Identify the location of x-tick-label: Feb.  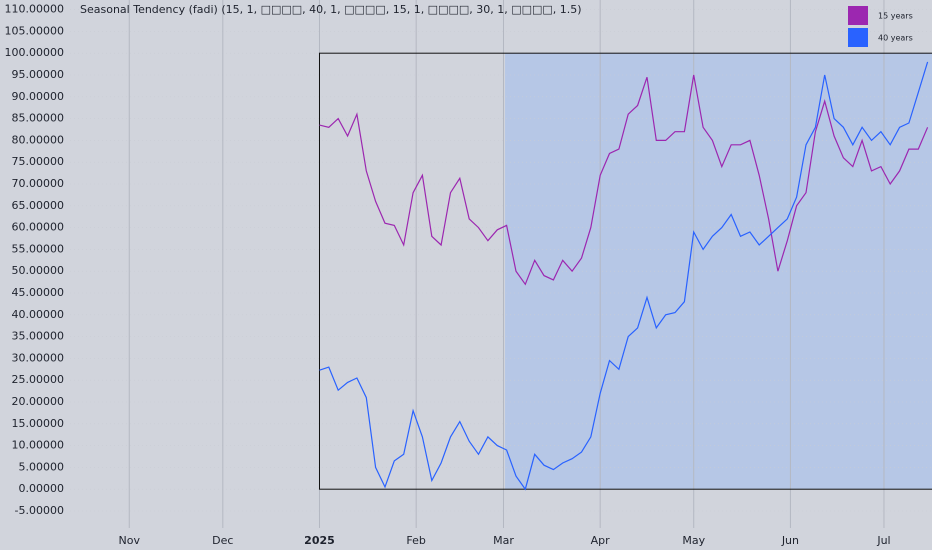
(415, 540).